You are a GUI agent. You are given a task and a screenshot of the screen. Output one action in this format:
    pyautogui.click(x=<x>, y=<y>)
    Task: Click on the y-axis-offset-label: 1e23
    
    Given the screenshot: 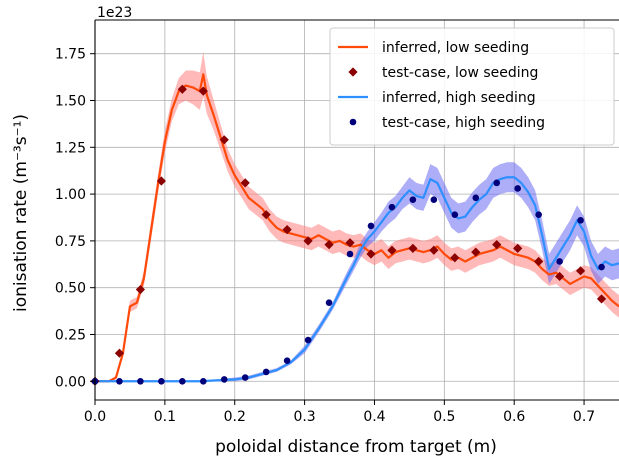 What is the action you would take?
    pyautogui.click(x=114, y=13)
    